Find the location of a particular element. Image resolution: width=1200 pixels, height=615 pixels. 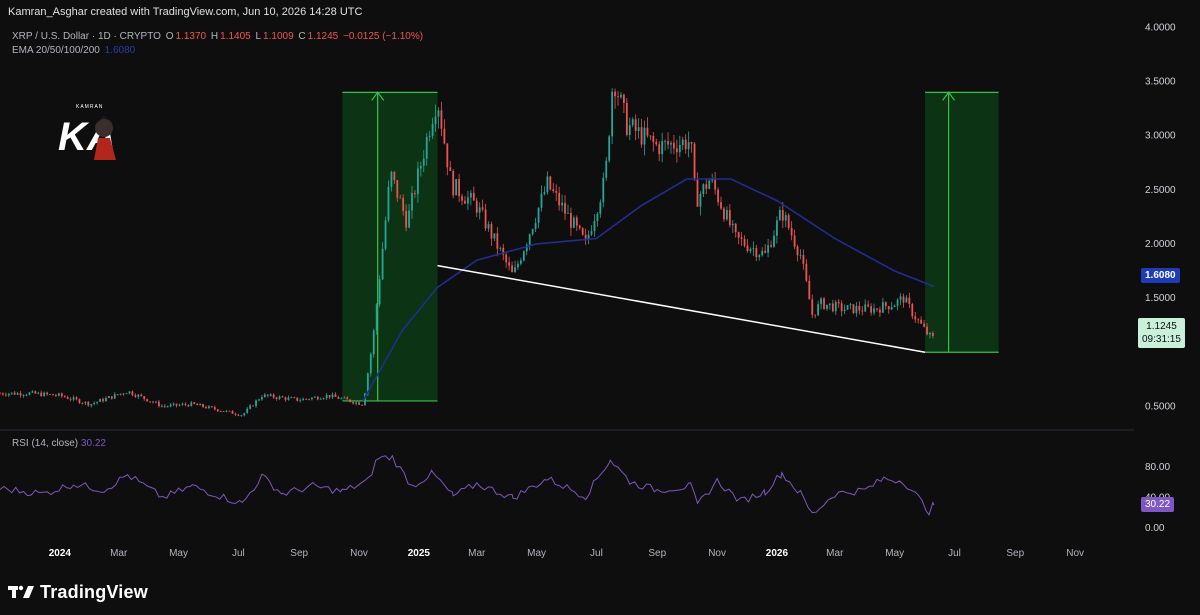

price-tick-label: 0.5000 is located at coordinates (1160, 406).